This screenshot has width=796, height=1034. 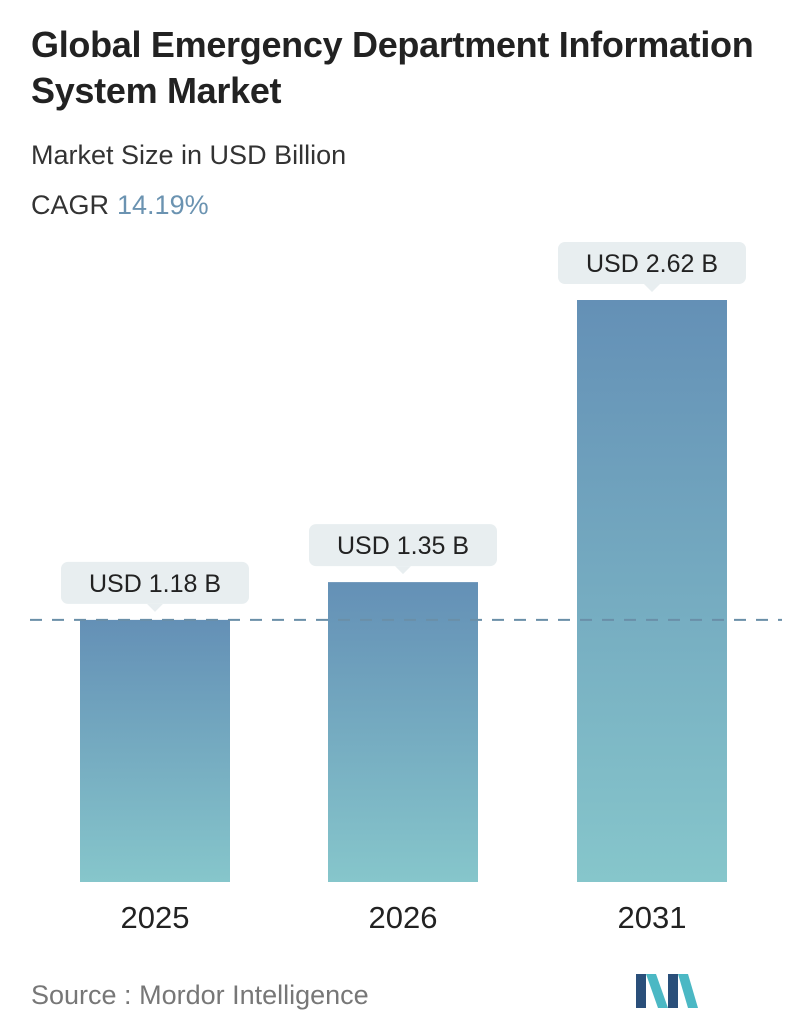 I want to click on bar-2025, so click(x=155, y=750).